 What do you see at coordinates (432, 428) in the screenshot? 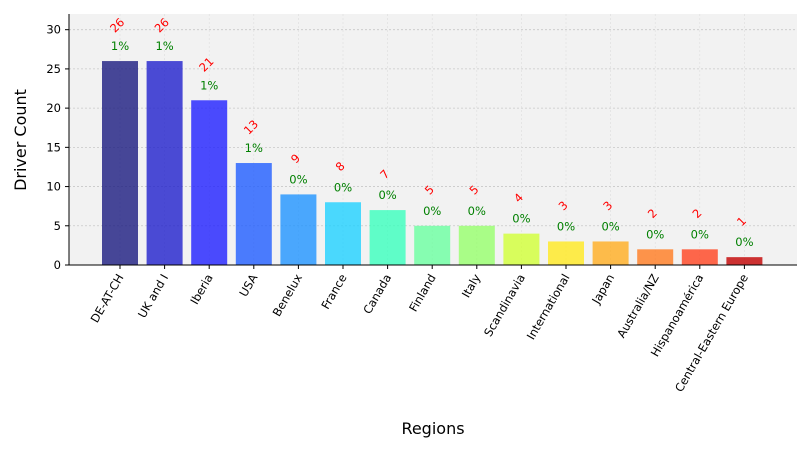
I see `x-axis-title: Regions` at bounding box center [432, 428].